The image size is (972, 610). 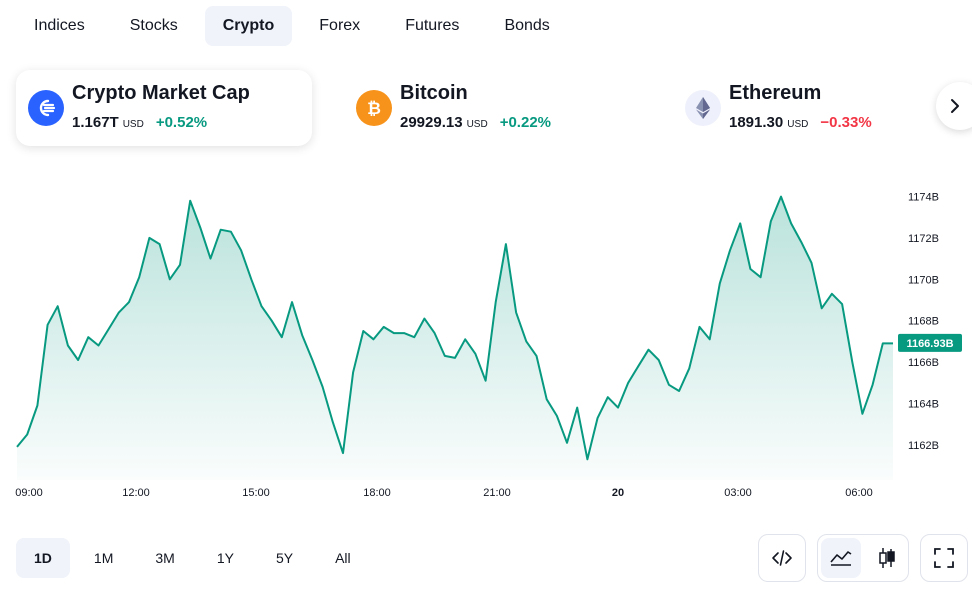 I want to click on ethereum-icon, so click(x=703, y=108).